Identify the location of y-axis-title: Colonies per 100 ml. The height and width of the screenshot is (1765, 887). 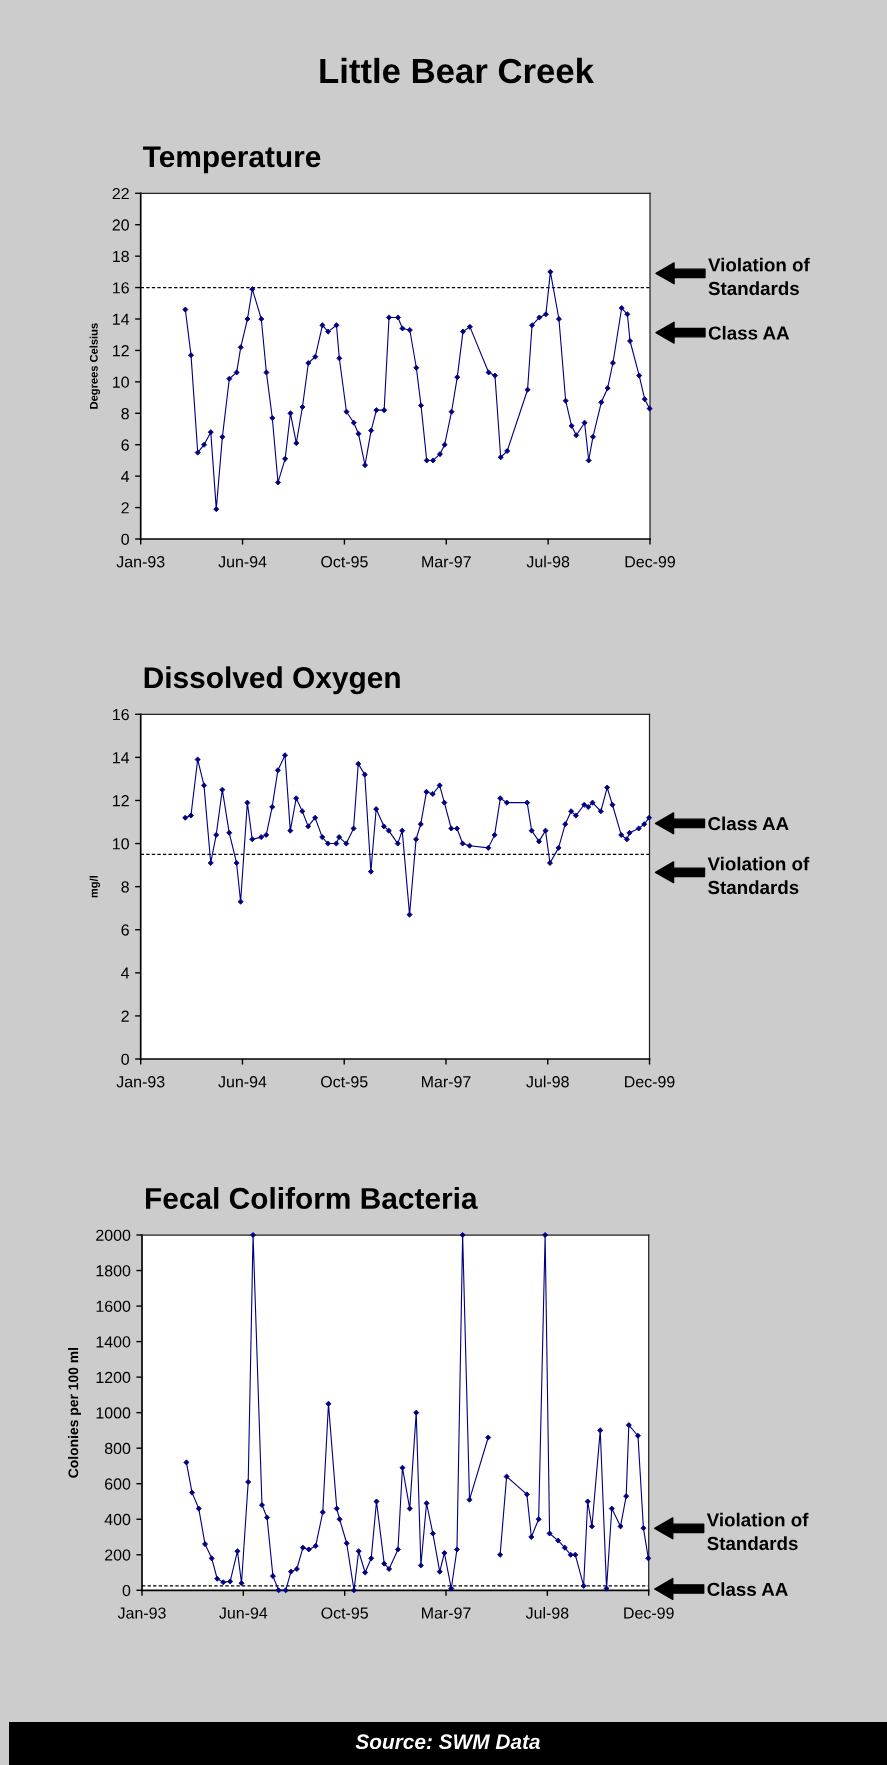
(74, 1413).